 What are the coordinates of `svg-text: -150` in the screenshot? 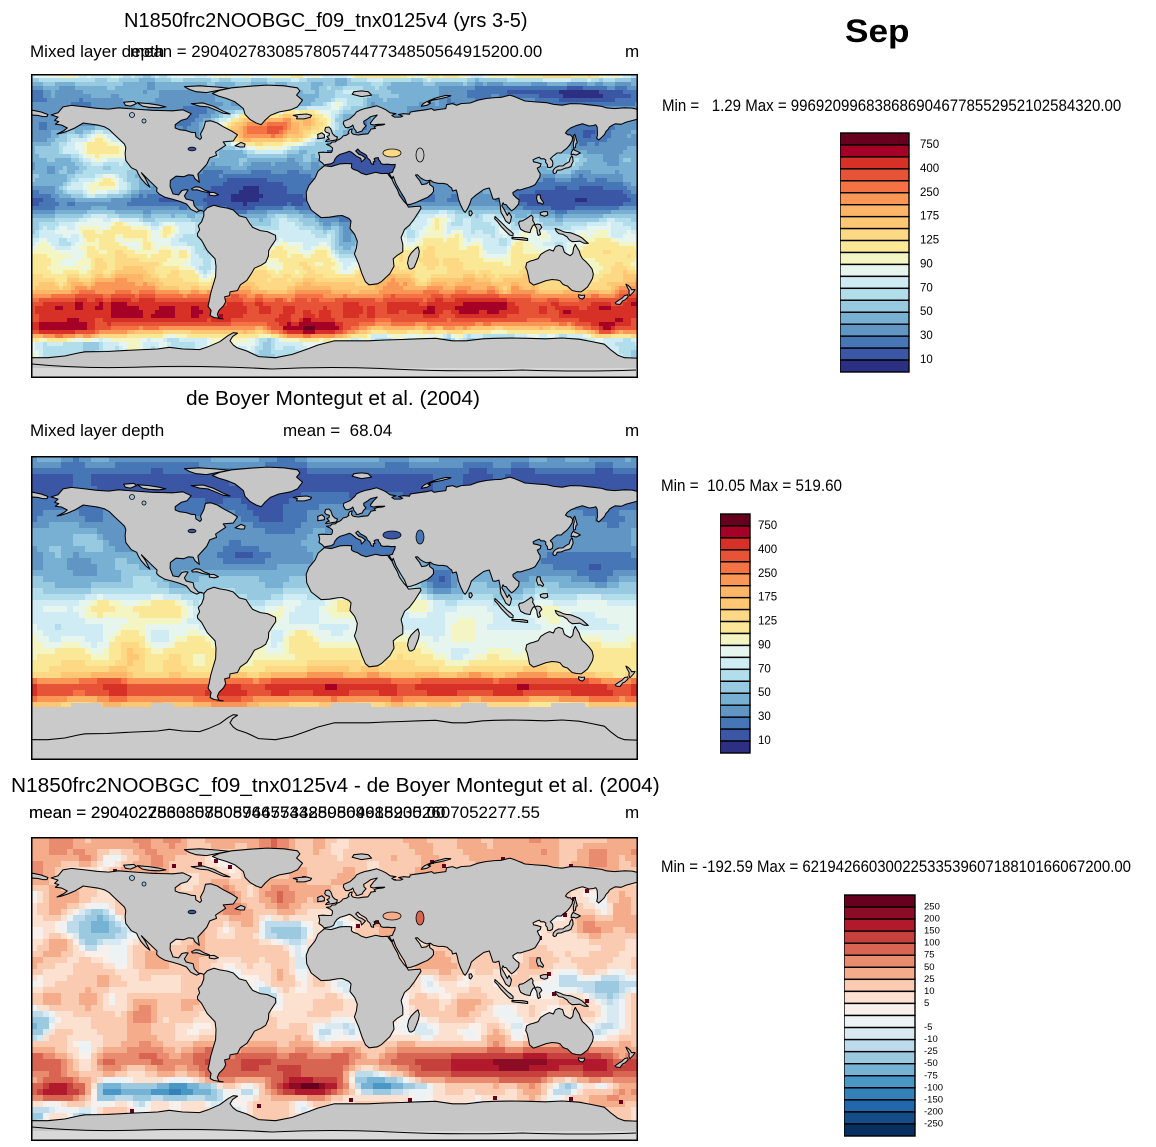 It's located at (933, 1099).